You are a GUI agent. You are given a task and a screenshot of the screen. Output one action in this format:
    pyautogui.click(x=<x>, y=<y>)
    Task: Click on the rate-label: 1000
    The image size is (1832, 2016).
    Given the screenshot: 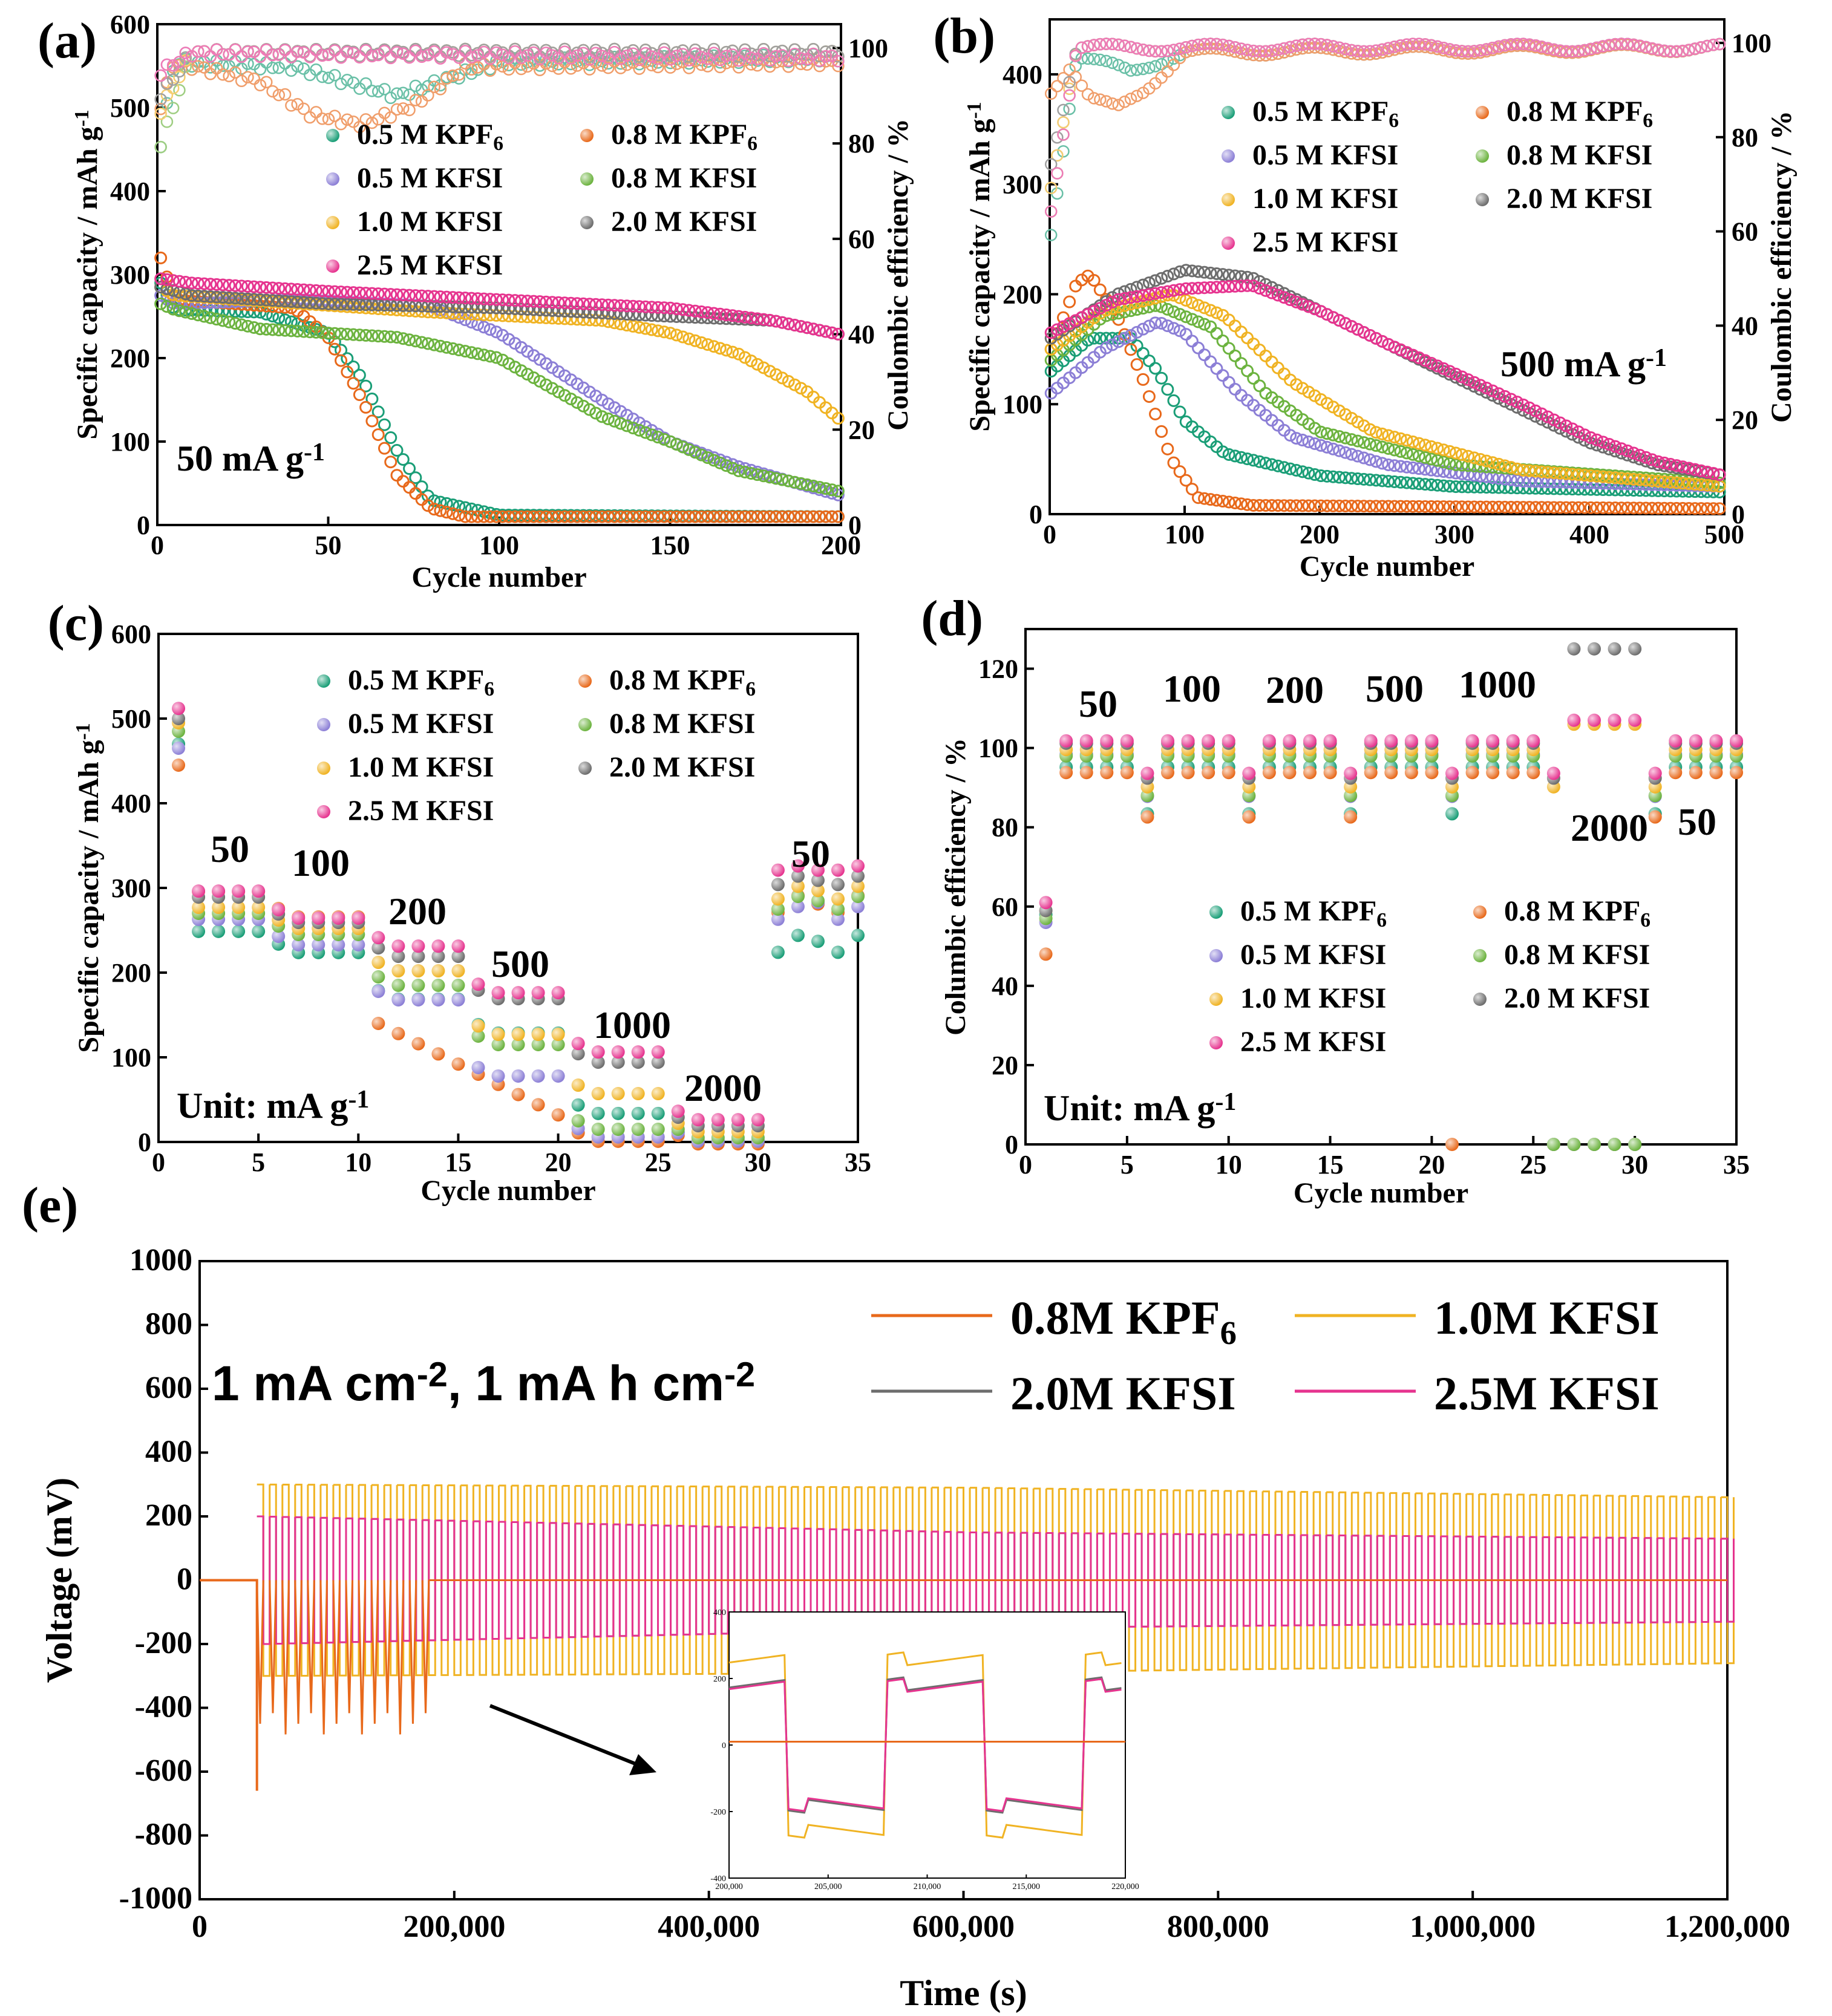 What is the action you would take?
    pyautogui.click(x=1497, y=685)
    